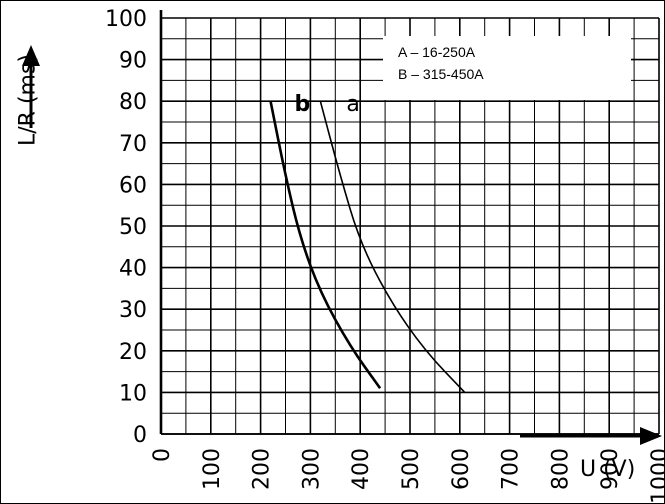 Image resolution: width=665 pixels, height=504 pixels. What do you see at coordinates (560, 469) in the screenshot?
I see `x-tick-label: 800` at bounding box center [560, 469].